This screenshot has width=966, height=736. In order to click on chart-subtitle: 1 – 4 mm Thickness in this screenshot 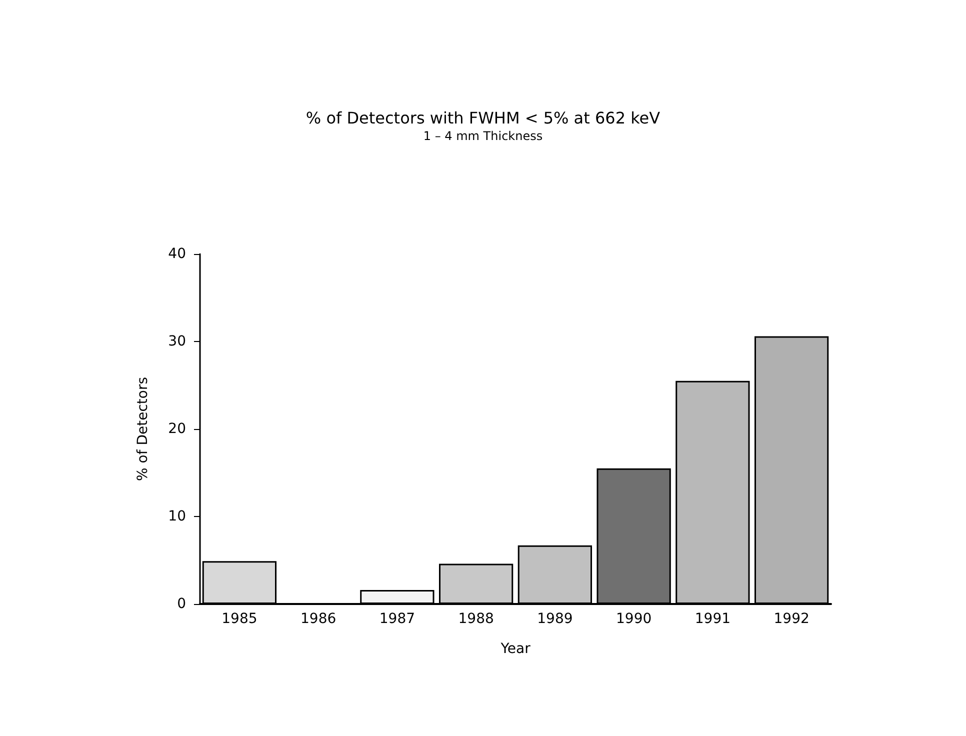, I will do `click(483, 136)`.